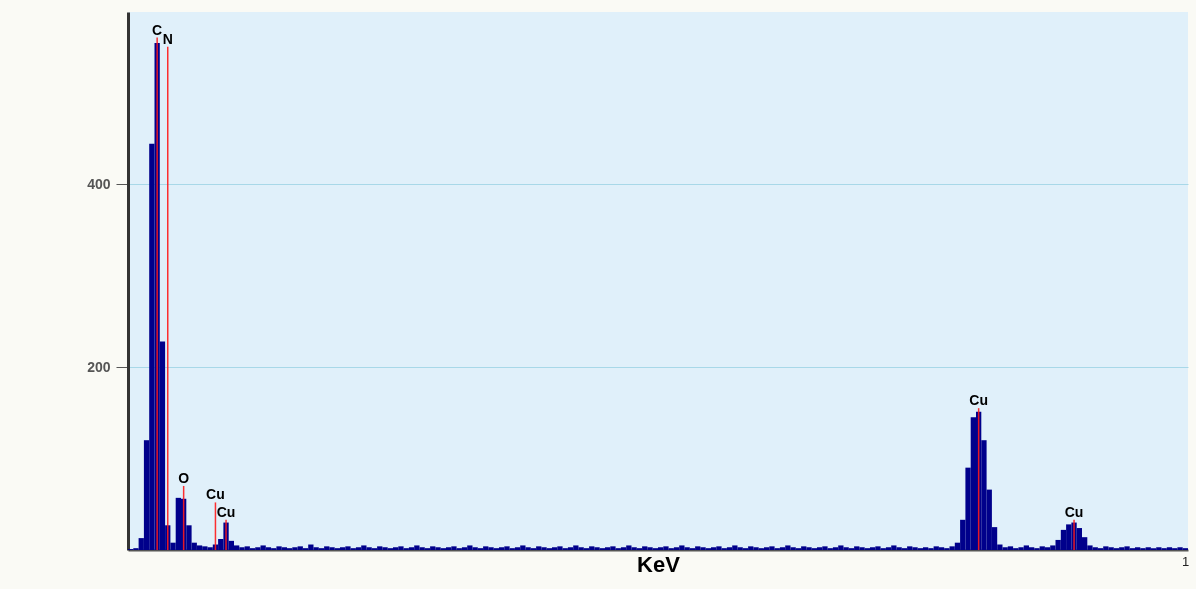 The width and height of the screenshot is (1196, 589). I want to click on y-tick-label: 200, so click(99, 366).